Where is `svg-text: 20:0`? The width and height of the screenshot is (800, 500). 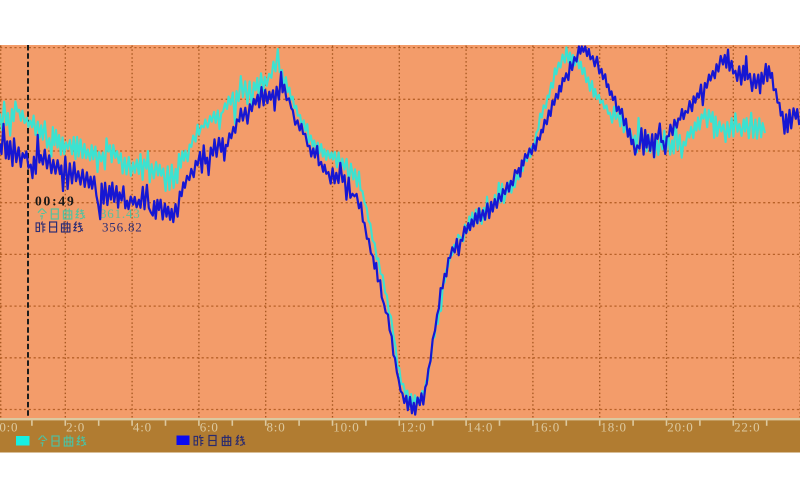 svg-text: 20:0 is located at coordinates (680, 427).